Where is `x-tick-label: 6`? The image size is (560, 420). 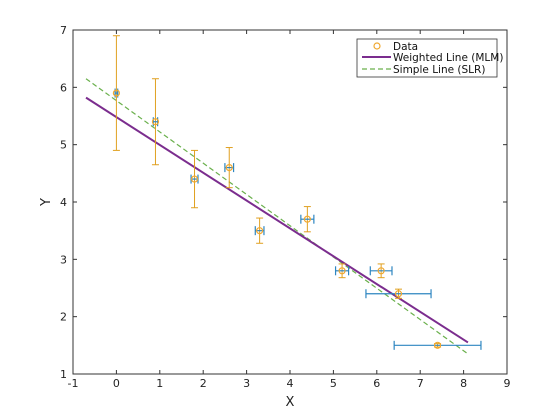
x-tick-label: 6 is located at coordinates (376, 383).